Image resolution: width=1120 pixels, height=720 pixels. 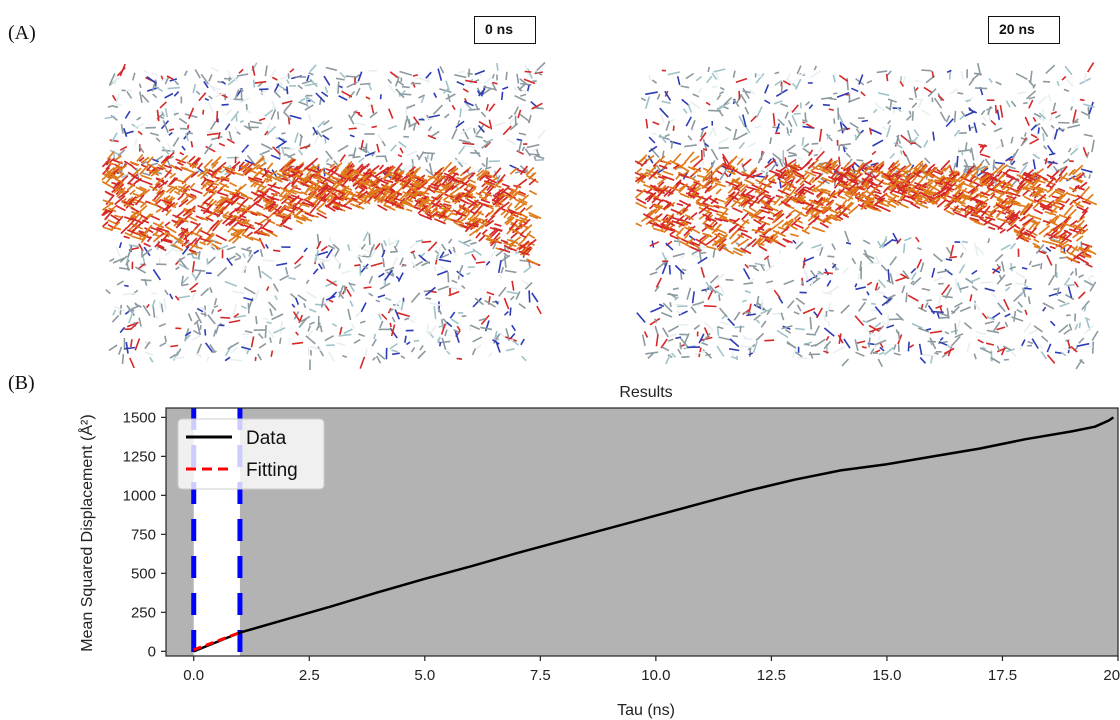 What do you see at coordinates (266, 438) in the screenshot?
I see `legend-label-data: Data` at bounding box center [266, 438].